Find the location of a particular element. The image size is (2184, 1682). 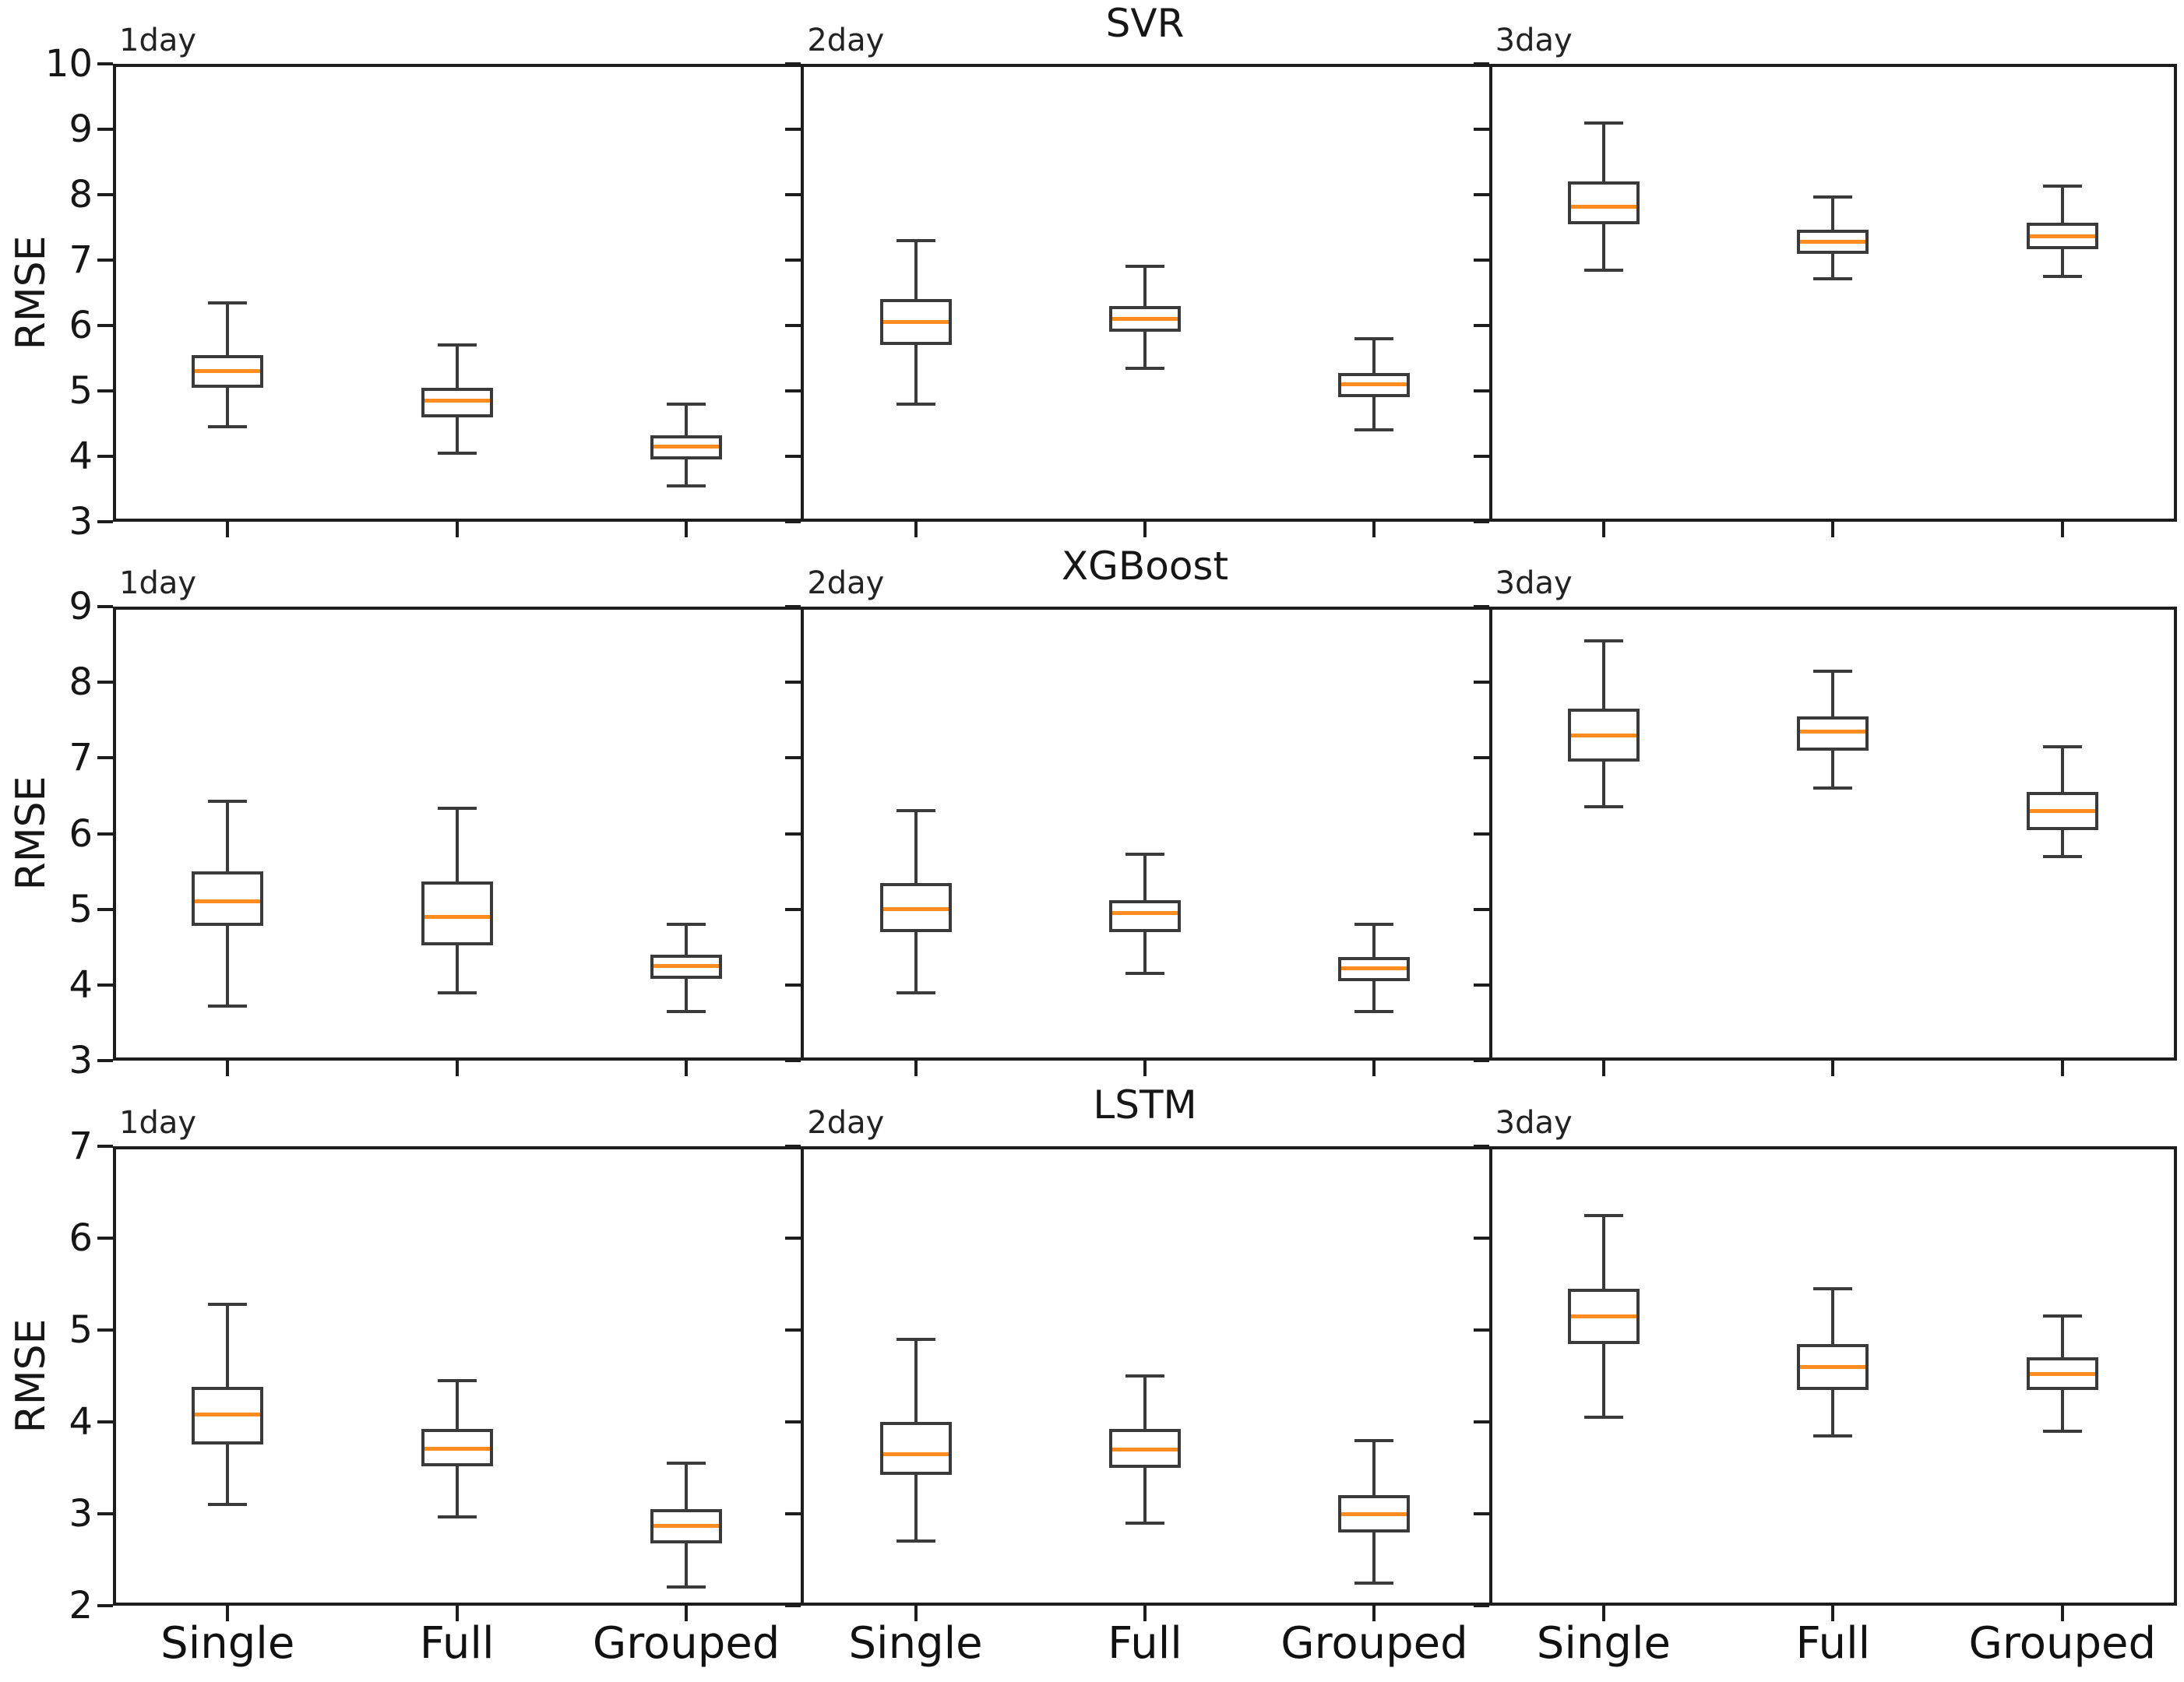

y-tick-label: 3 is located at coordinates (81, 1514).